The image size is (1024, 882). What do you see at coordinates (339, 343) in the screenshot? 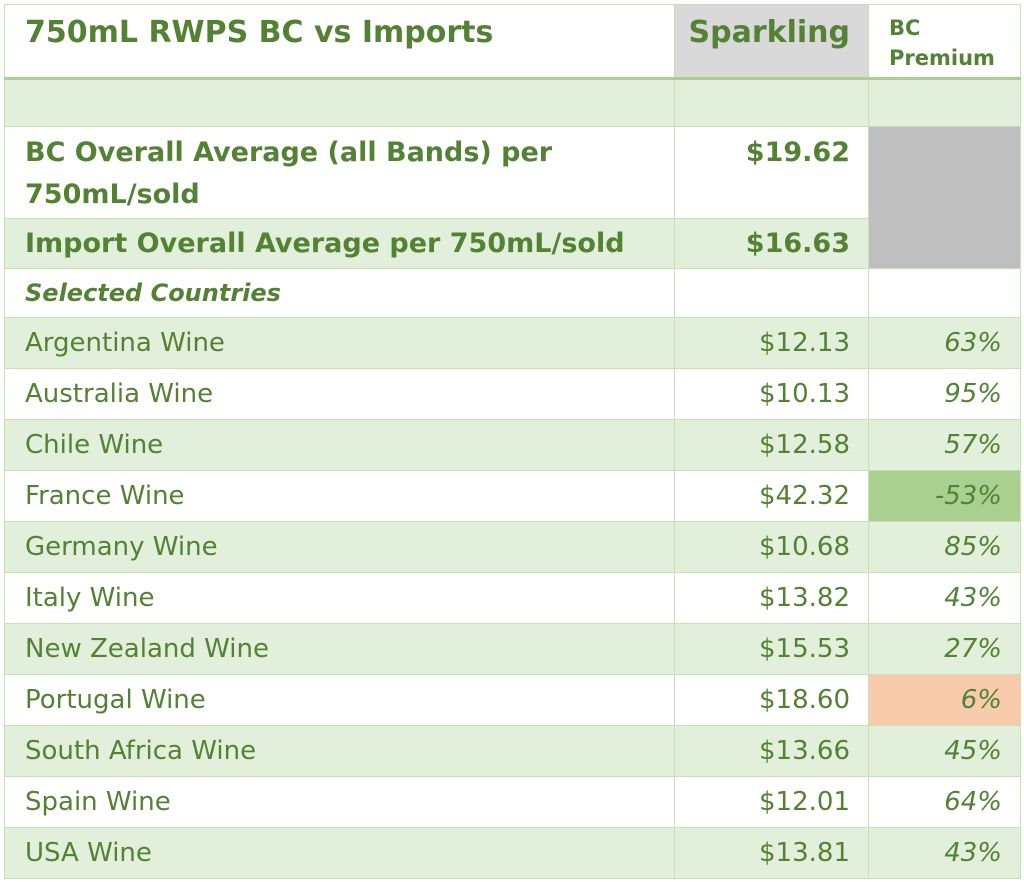
I see `country-name: Argentina Wine` at bounding box center [339, 343].